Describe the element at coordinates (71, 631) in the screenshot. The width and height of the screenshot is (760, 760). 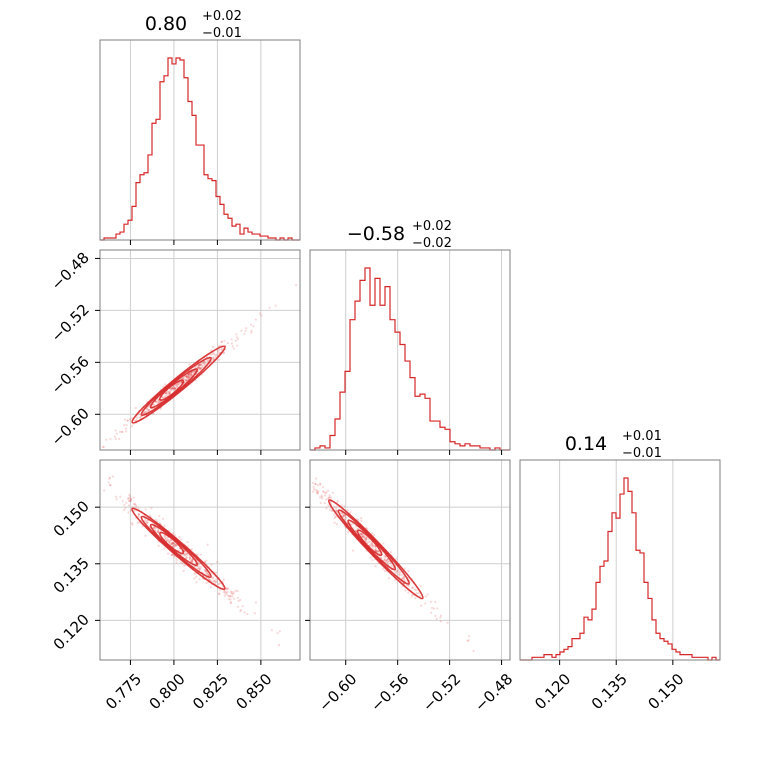
I see `y-tick-label-z: 0.120` at that location.